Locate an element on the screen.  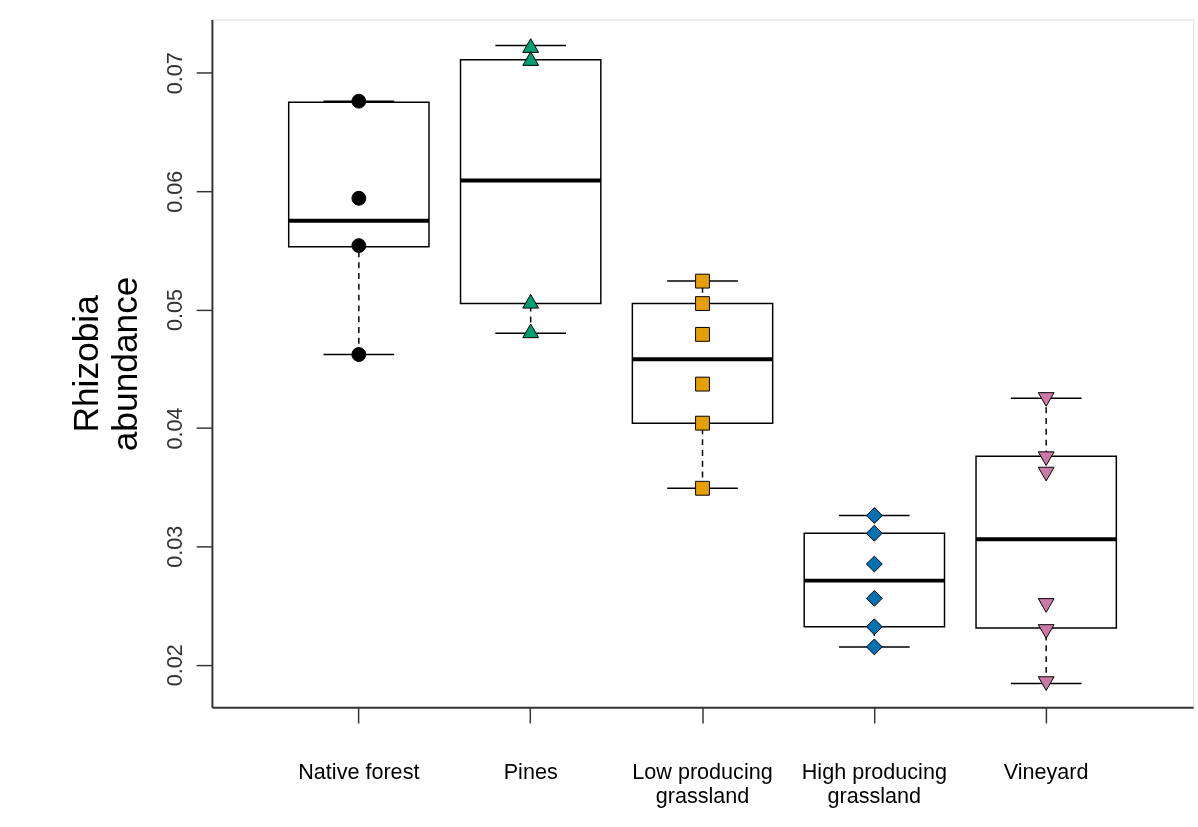
x-tick-label: Pines is located at coordinates (530, 772).